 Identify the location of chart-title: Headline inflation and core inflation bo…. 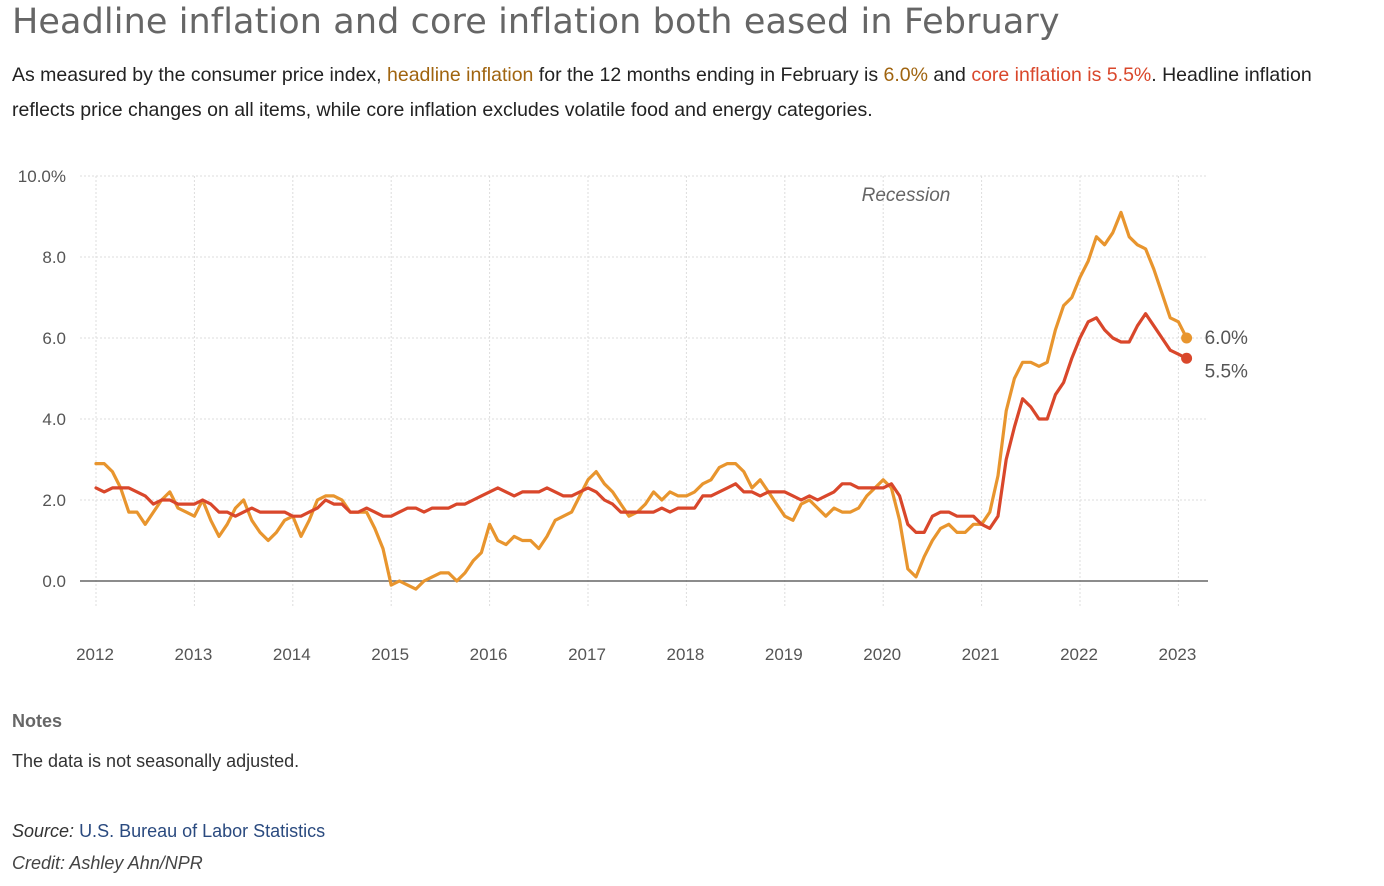
(536, 22).